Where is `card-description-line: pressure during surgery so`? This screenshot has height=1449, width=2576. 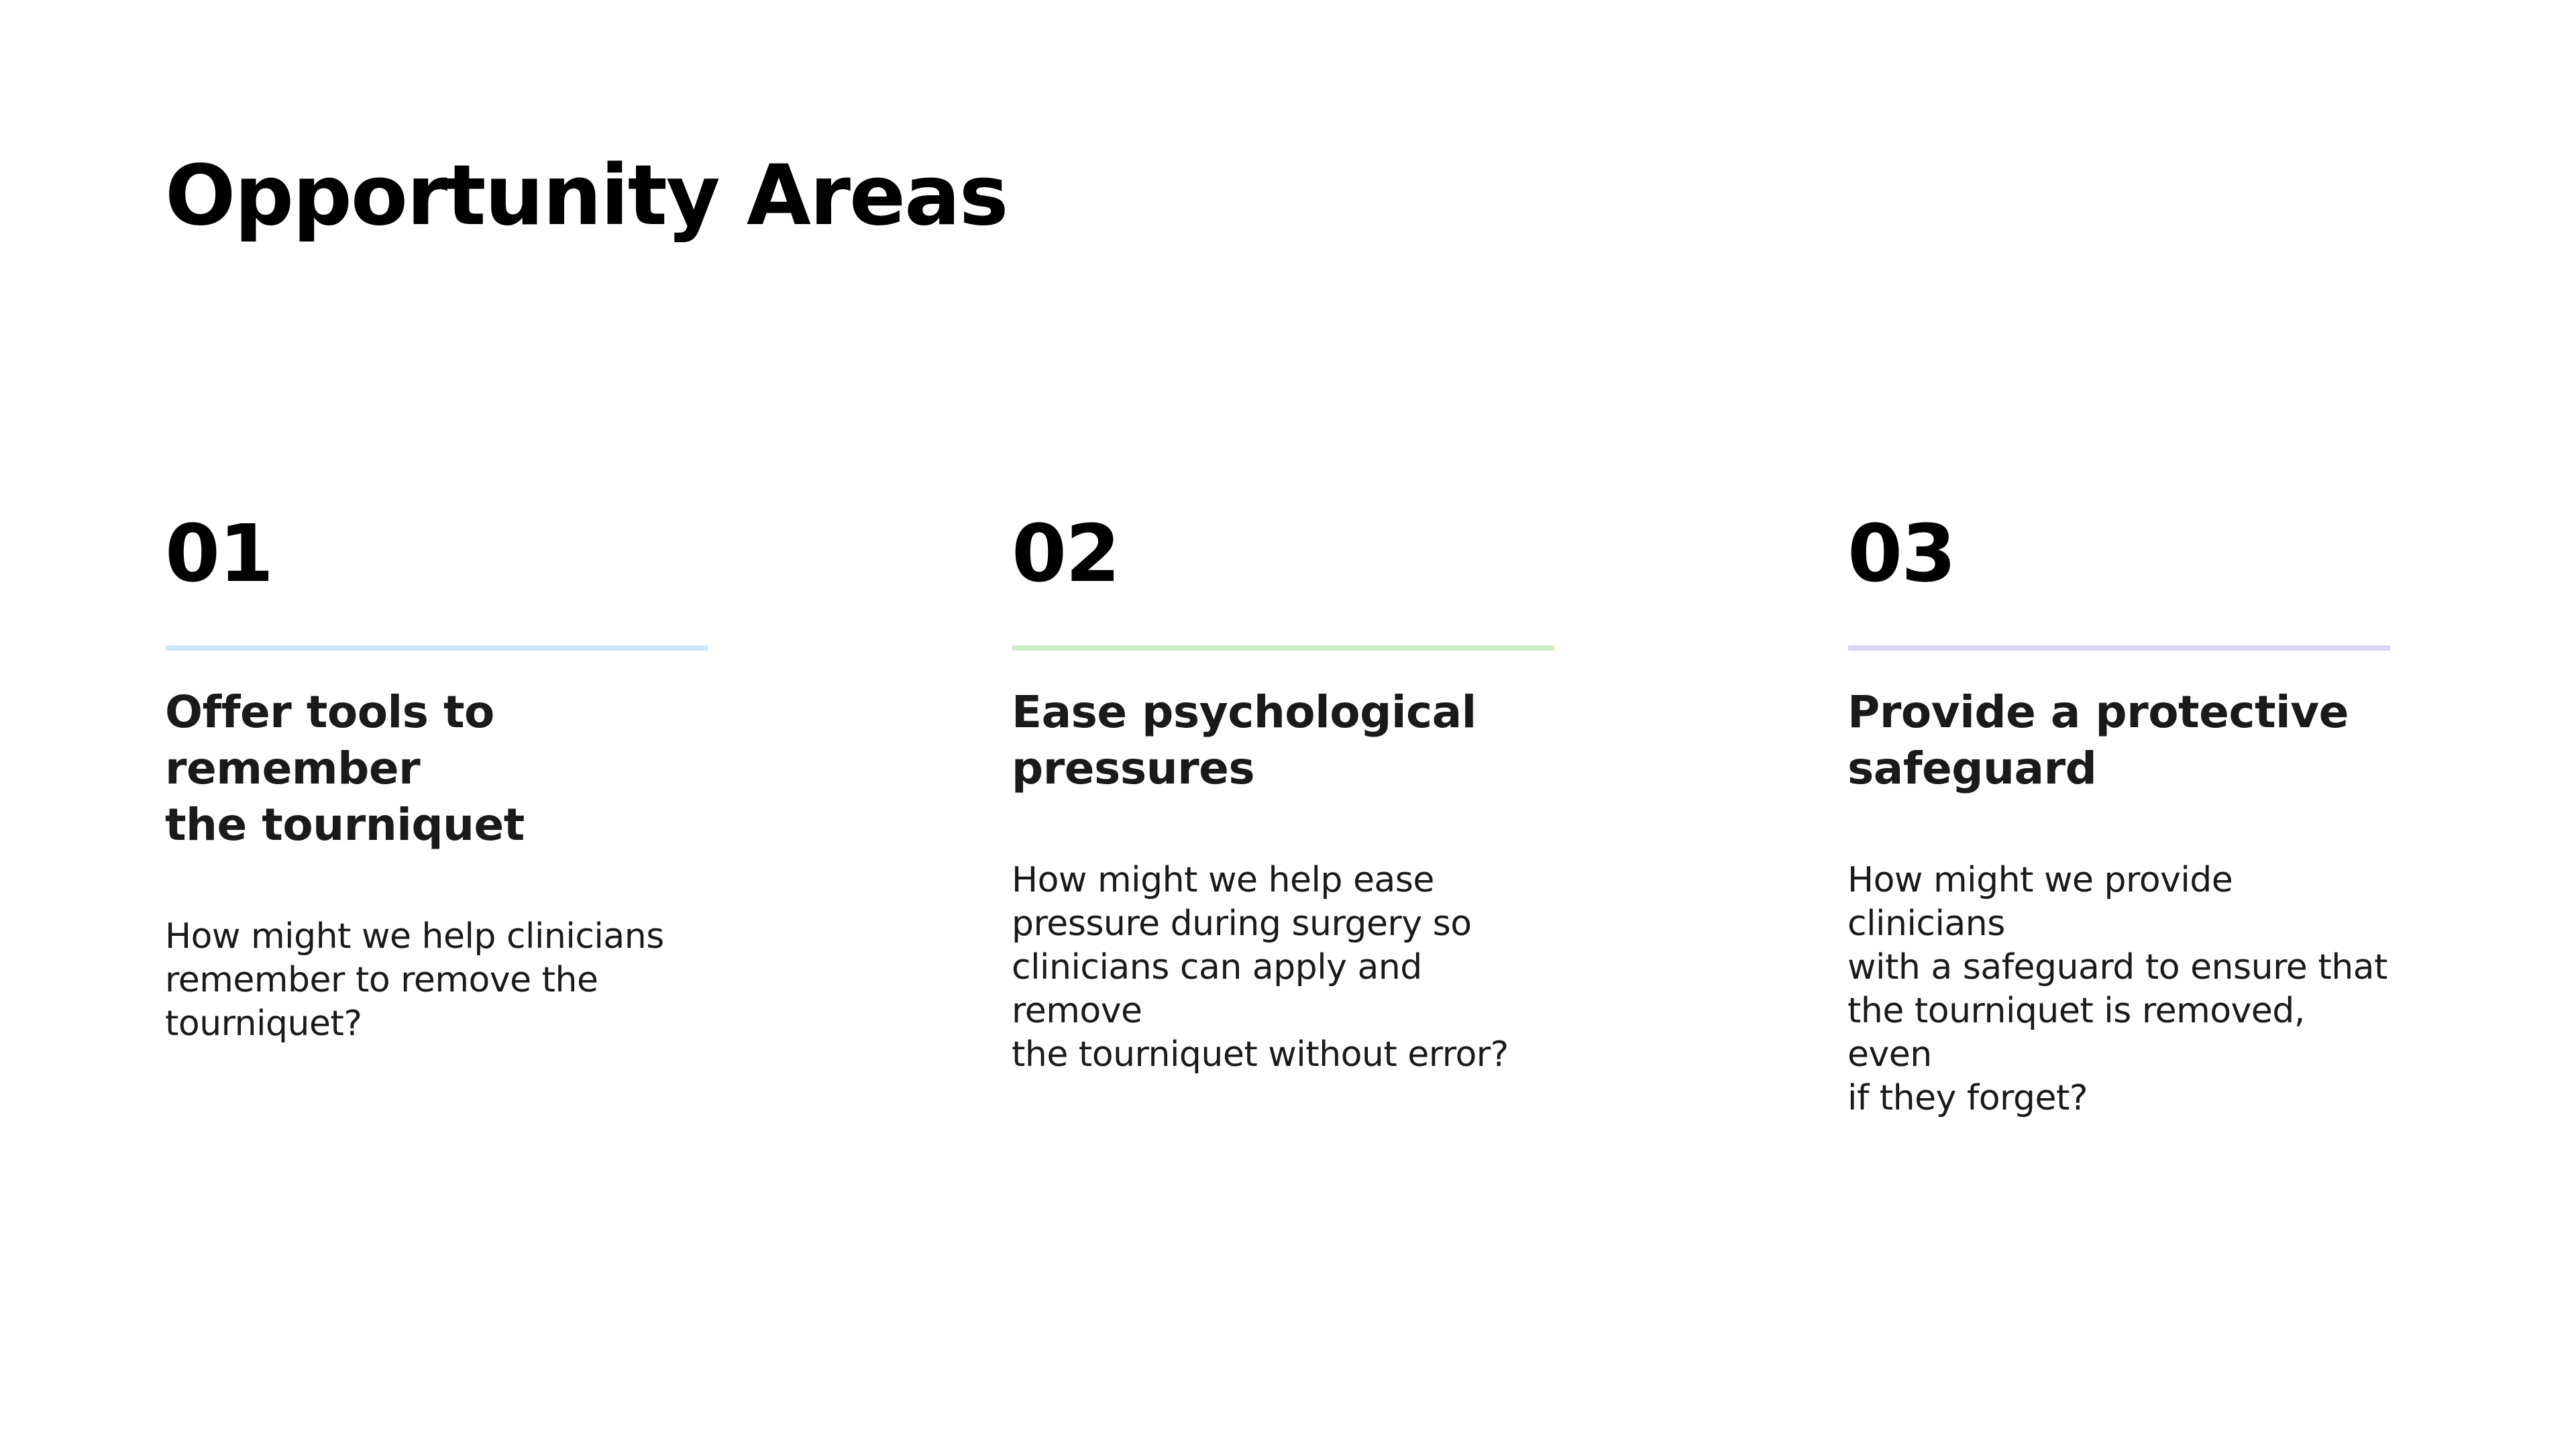
card-description-line: pressure during surgery so is located at coordinates (1242, 924).